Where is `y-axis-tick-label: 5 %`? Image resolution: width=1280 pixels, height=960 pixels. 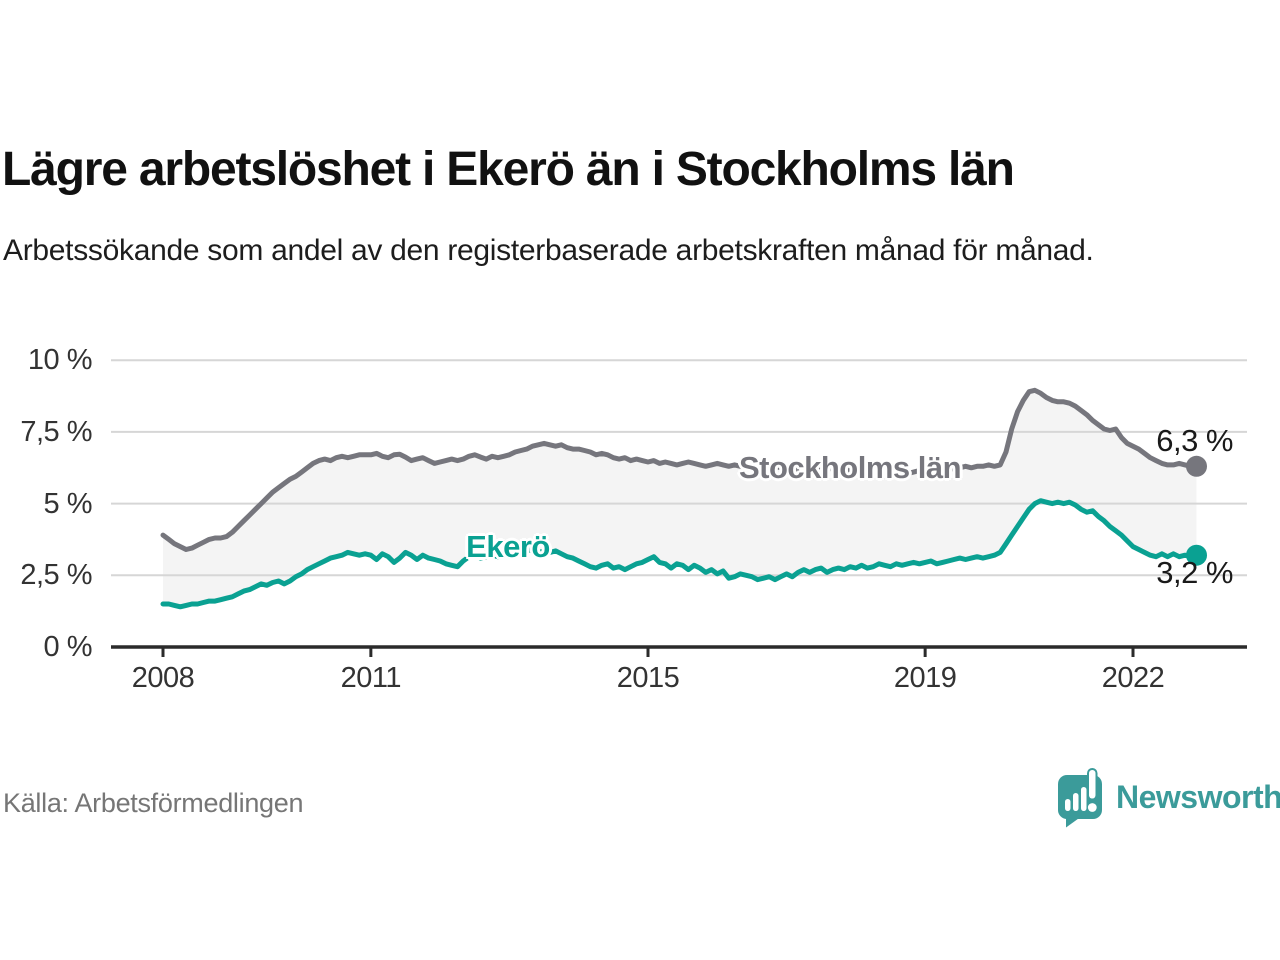
y-axis-tick-label: 5 % is located at coordinates (68, 503).